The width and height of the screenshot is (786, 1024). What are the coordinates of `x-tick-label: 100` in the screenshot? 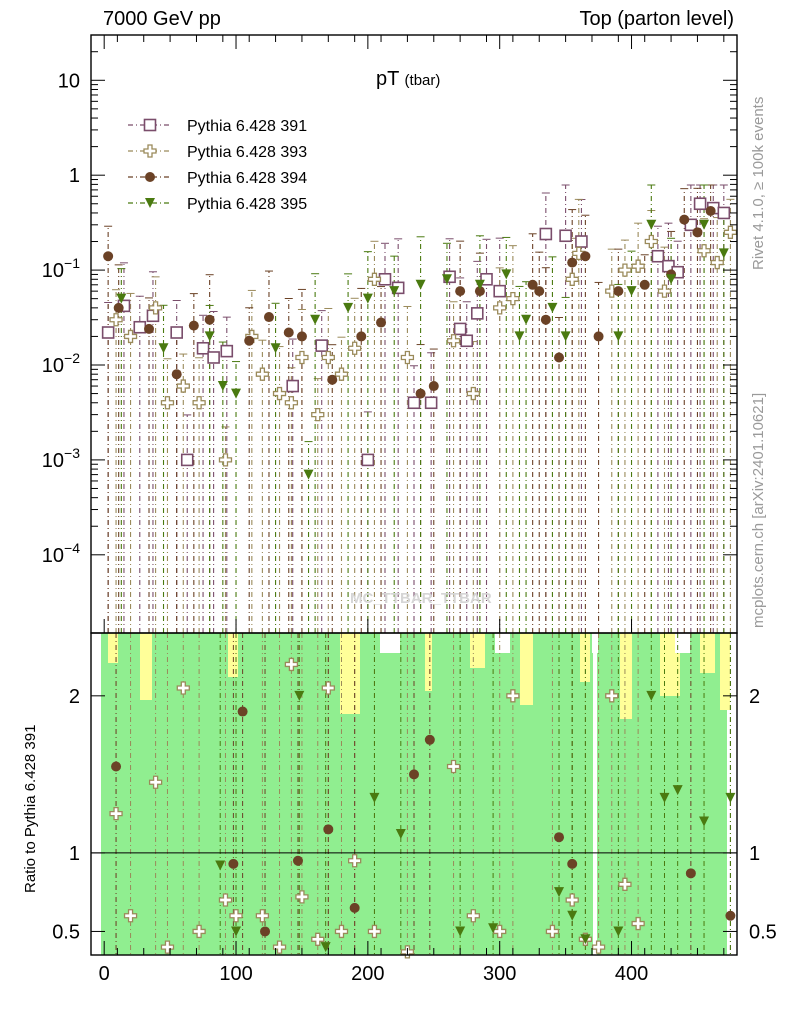 It's located at (235, 974).